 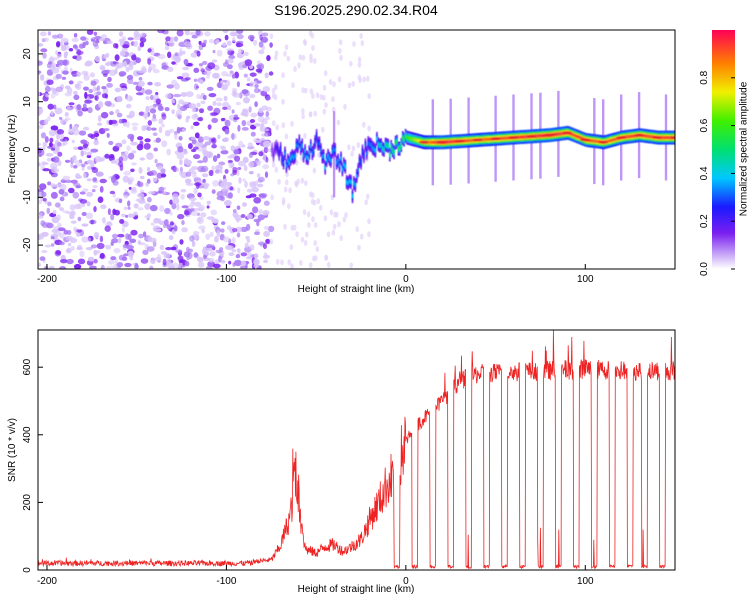 What do you see at coordinates (27, 149) in the screenshot?
I see `y-tick-label: 0` at bounding box center [27, 149].